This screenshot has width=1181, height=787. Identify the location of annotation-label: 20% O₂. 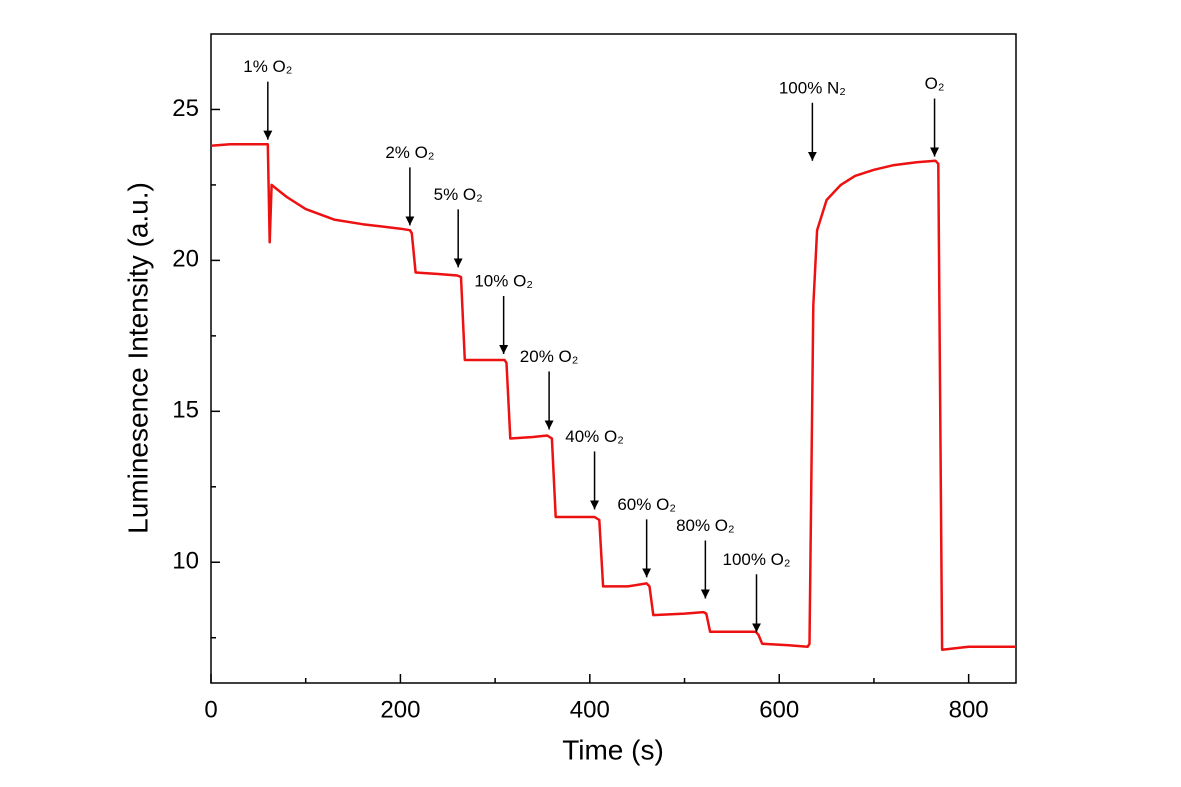
(549, 356).